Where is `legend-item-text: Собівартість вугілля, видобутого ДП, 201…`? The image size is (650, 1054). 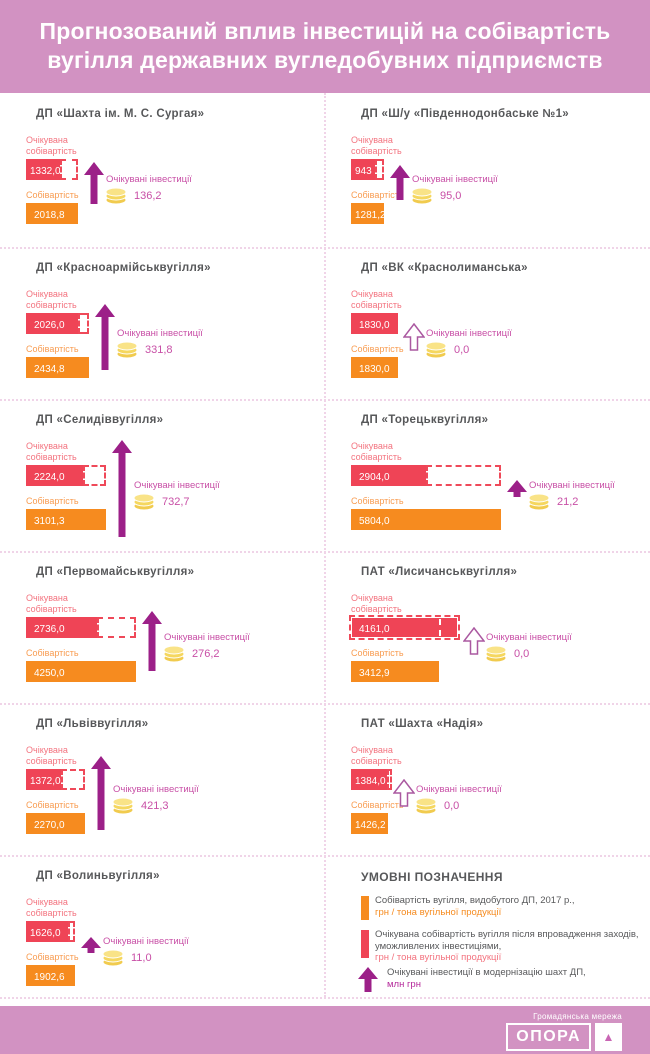 legend-item-text: Собівартість вугілля, видобутого ДП, 201… is located at coordinates (475, 900).